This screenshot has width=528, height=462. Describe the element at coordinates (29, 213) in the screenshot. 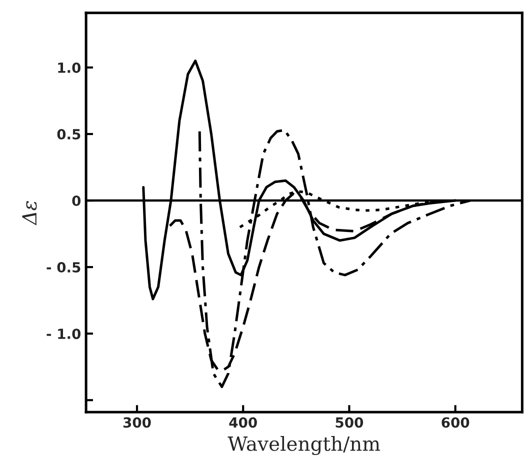

I see `y-axis-title: Δε` at that location.